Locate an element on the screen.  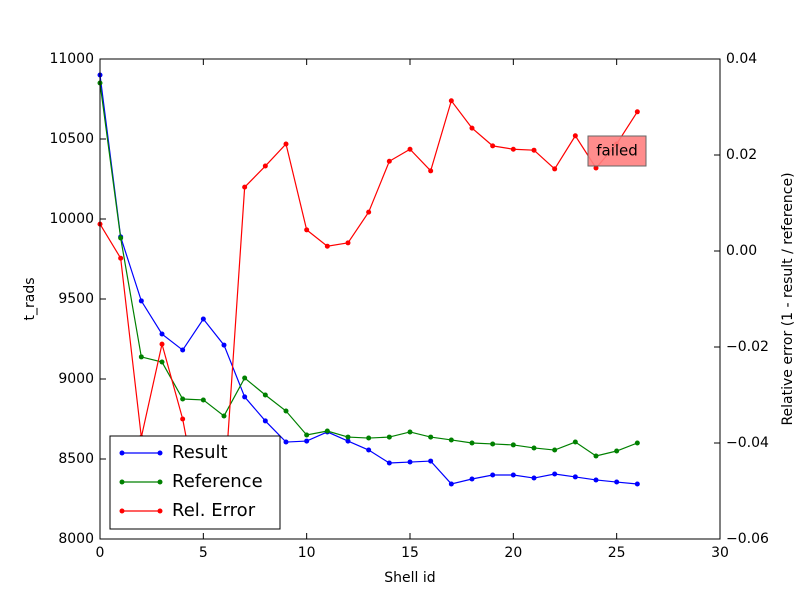
legend-label: Reference is located at coordinates (217, 481).